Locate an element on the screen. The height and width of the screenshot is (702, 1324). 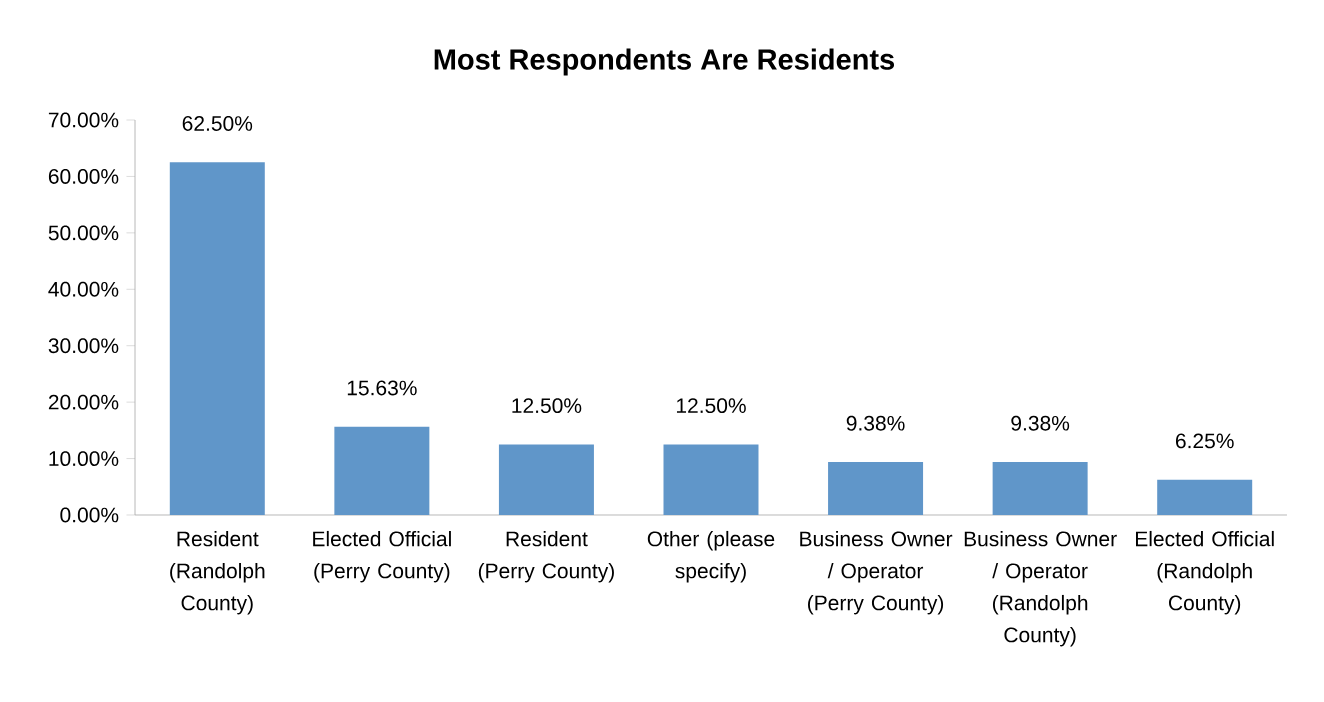
data-label: 15.63% is located at coordinates (382, 388).